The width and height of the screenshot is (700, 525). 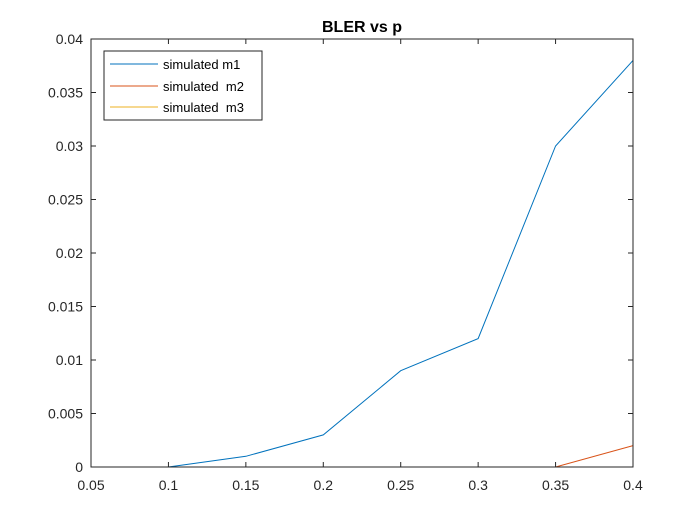 I want to click on y-tick-label: 0.025, so click(x=65, y=200).